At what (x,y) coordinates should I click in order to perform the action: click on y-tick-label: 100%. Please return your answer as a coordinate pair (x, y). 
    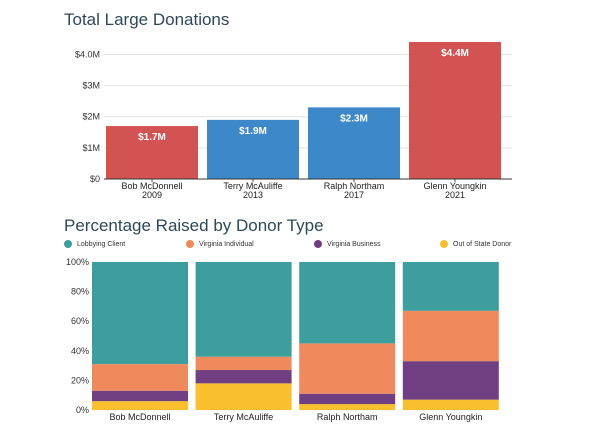
    Looking at the image, I should click on (77, 262).